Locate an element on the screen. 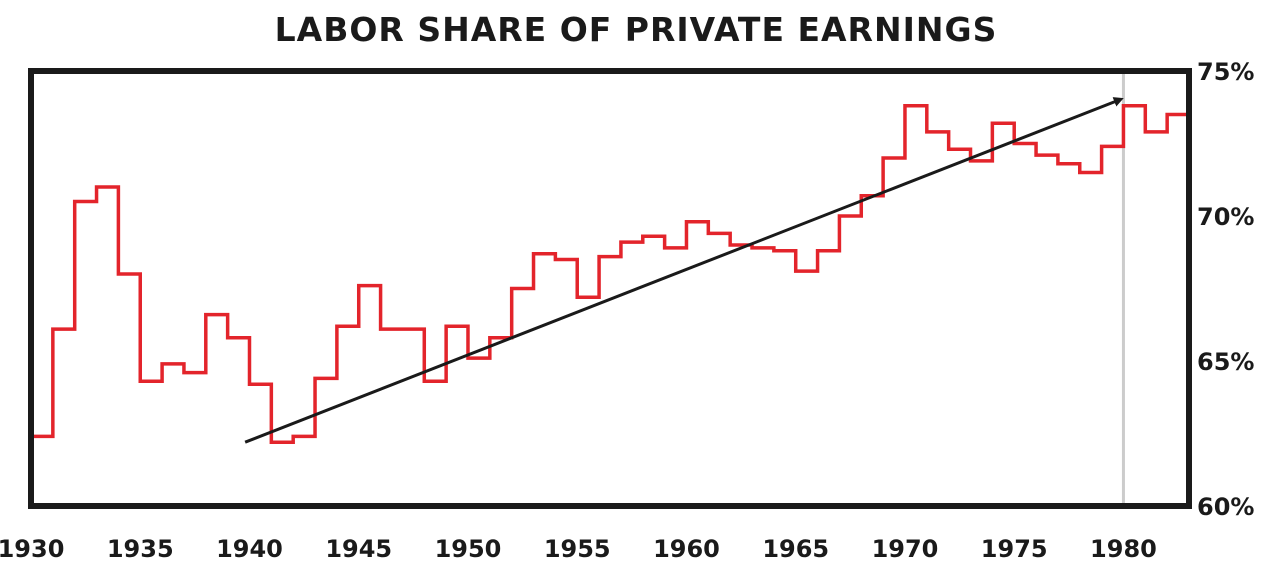  x-tick-label: 1940 is located at coordinates (249, 549).